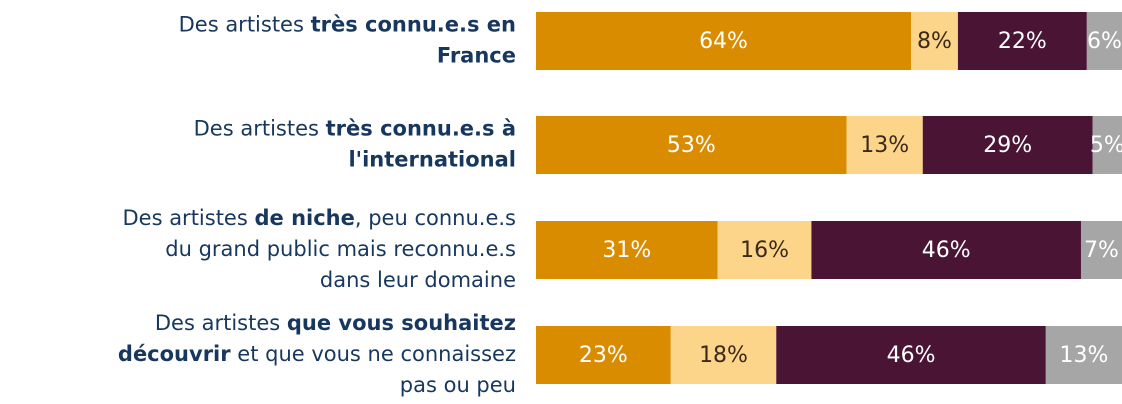 The width and height of the screenshot is (1122, 404). I want to click on label-part: que vous souhaitez, so click(401, 323).